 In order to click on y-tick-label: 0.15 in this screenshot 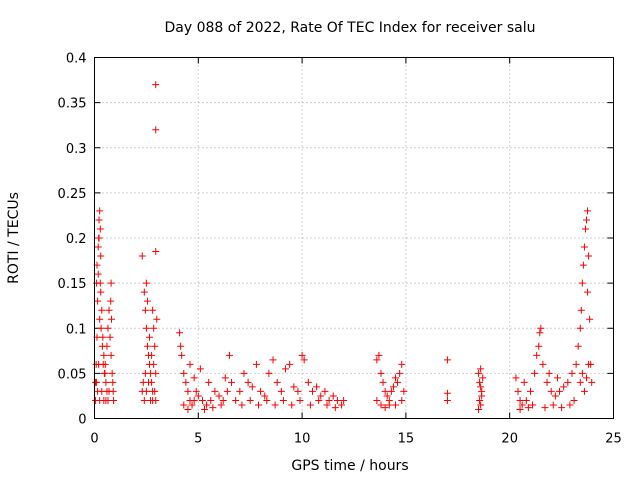, I will do `click(72, 284)`.